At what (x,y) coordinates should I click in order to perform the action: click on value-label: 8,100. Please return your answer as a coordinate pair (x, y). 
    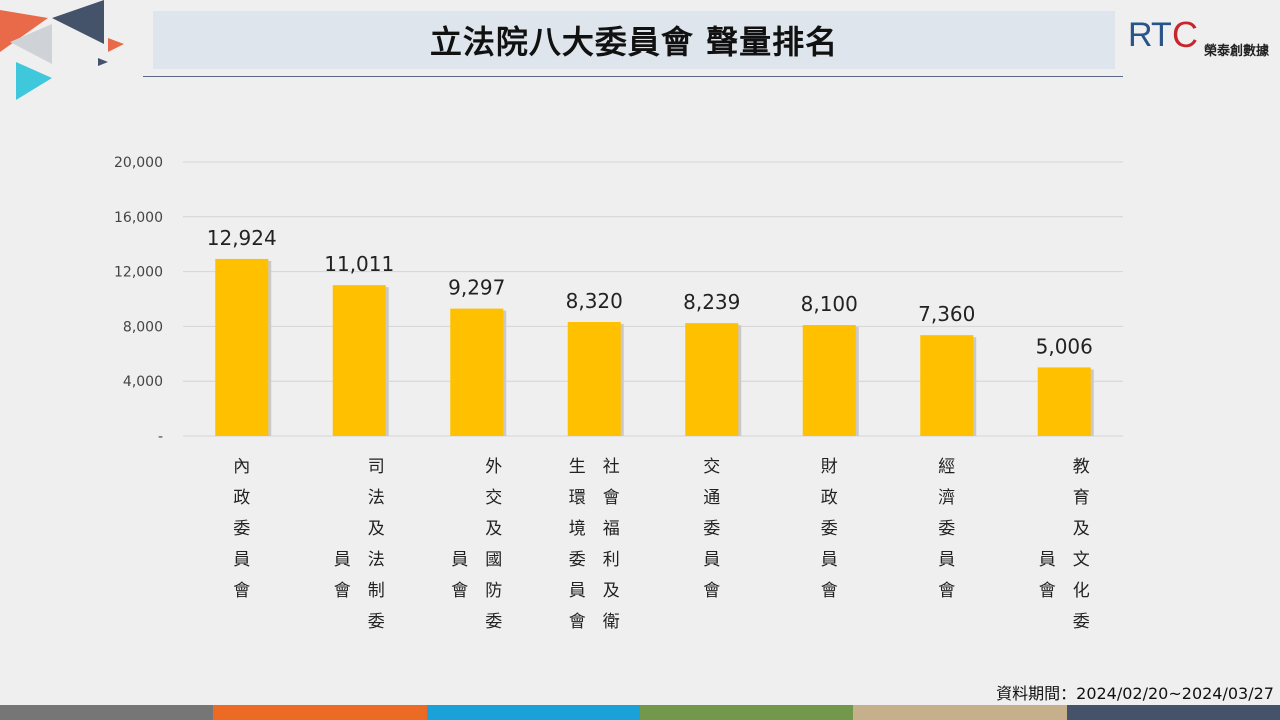
    Looking at the image, I should click on (829, 304).